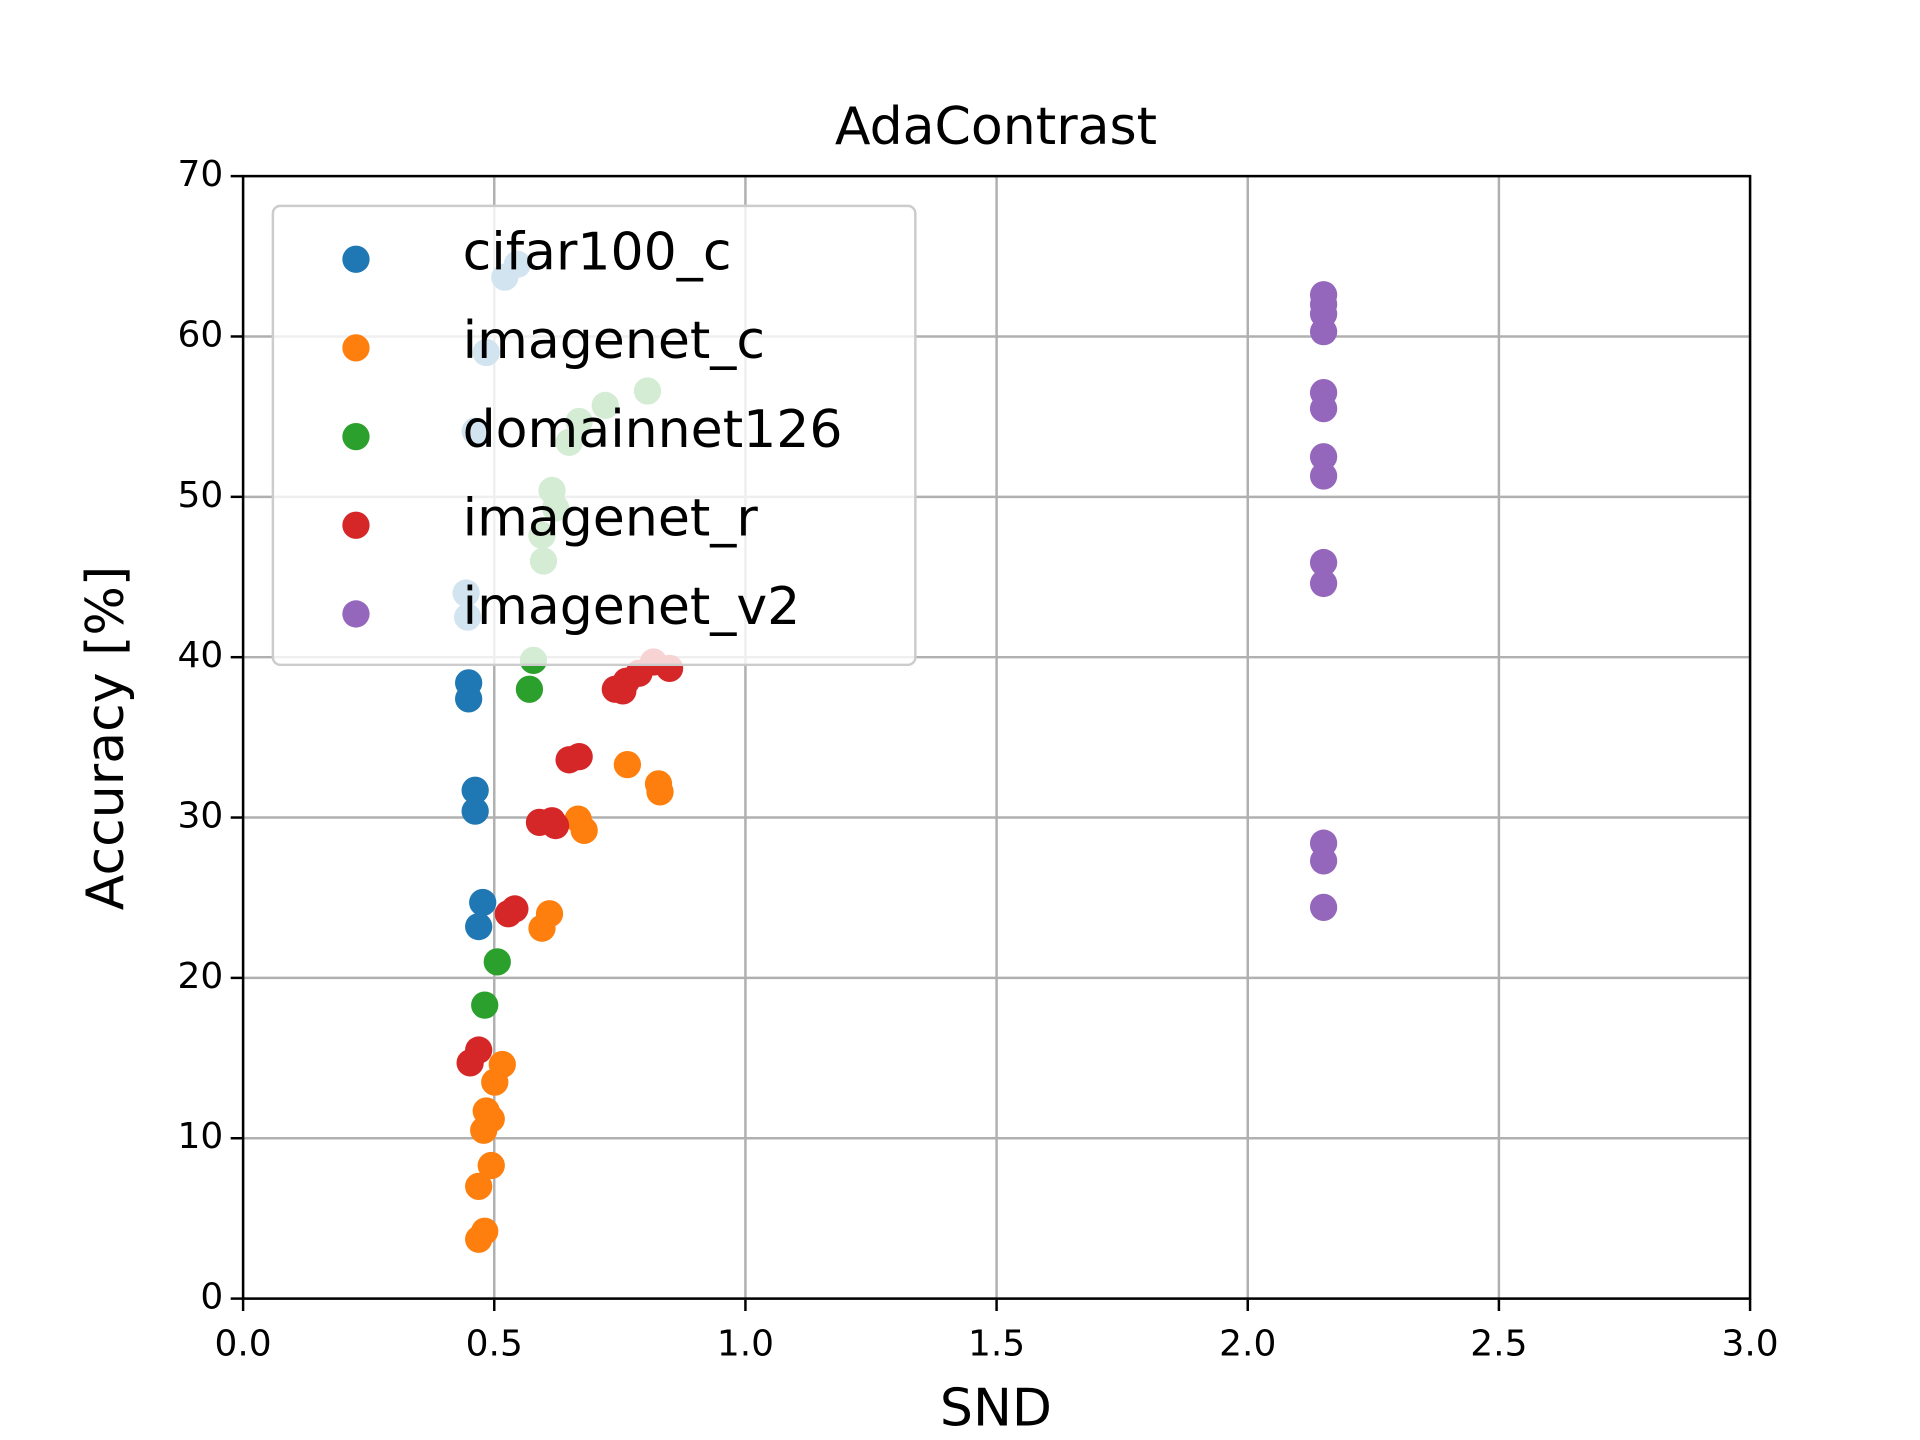 Image resolution: width=1920 pixels, height=1440 pixels. I want to click on y-tick-label: 10, so click(201, 1136).